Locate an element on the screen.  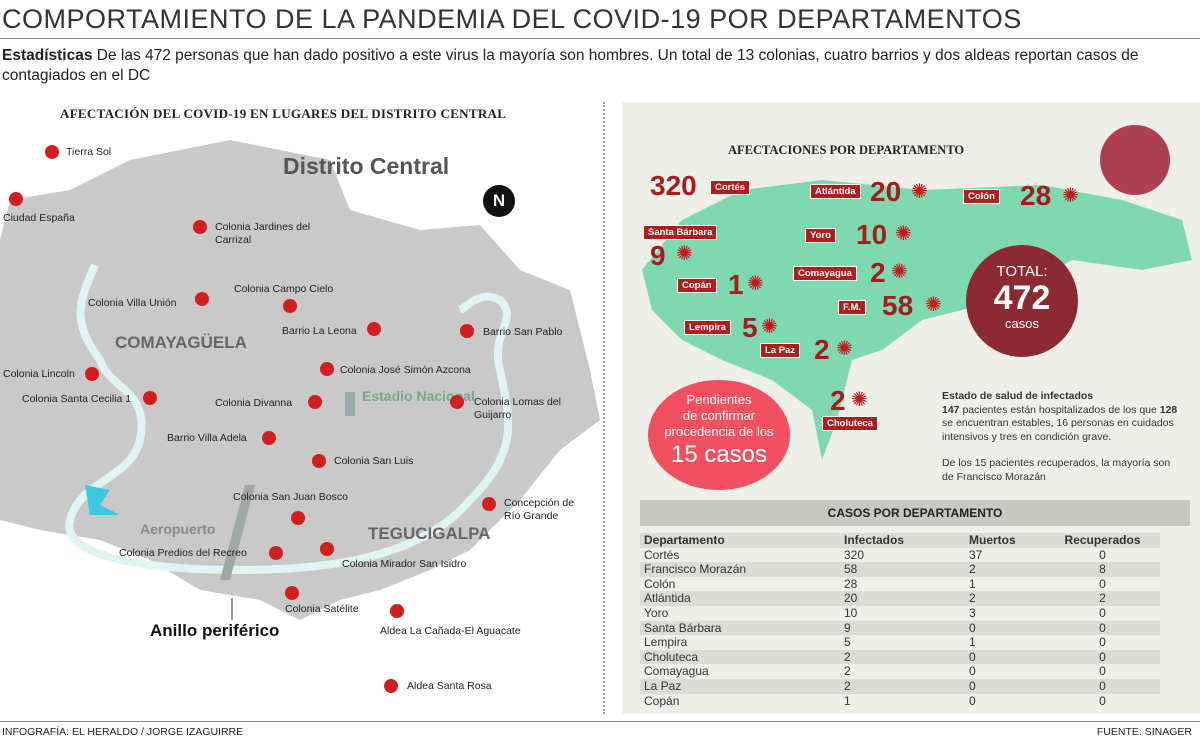
table-cell: Infectados is located at coordinates (874, 540).